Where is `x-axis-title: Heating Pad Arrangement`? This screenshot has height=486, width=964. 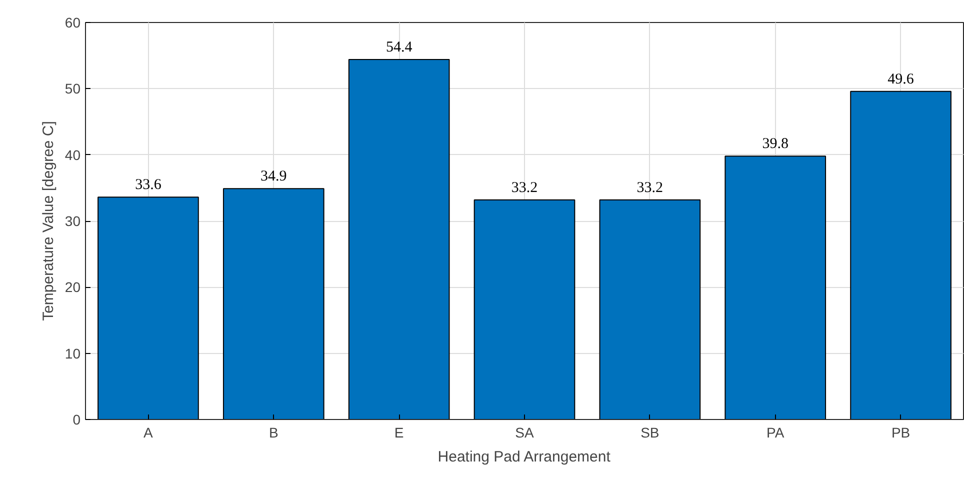
x-axis-title: Heating Pad Arrangement is located at coordinates (525, 457).